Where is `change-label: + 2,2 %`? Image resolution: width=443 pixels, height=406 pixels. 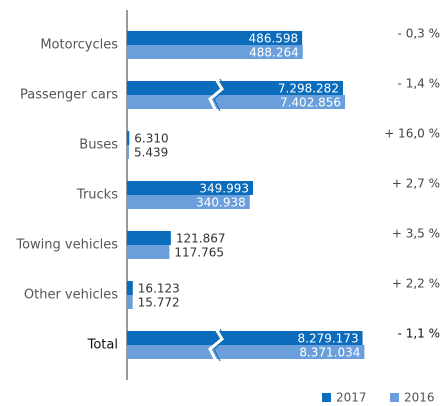 change-label: + 2,2 % is located at coordinates (416, 284).